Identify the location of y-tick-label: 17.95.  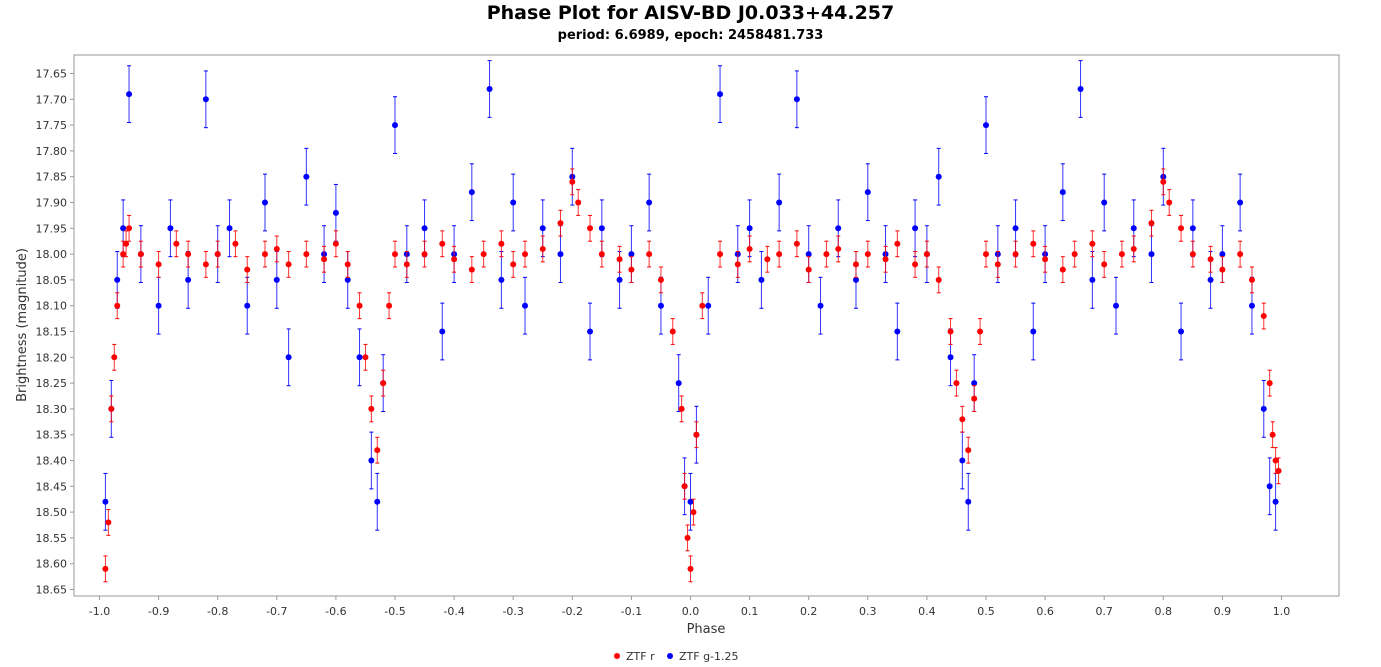
(52, 228).